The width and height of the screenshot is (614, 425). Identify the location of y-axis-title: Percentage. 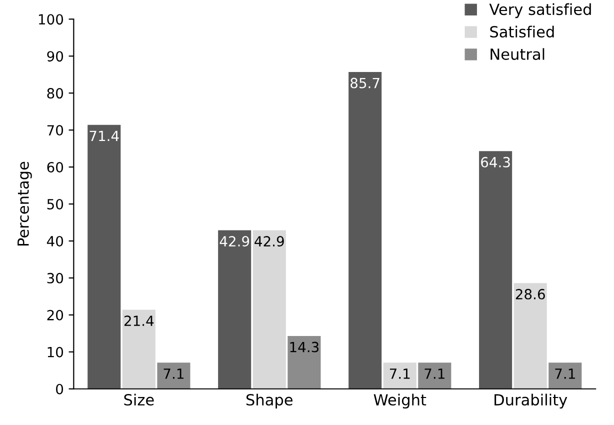
(25, 204).